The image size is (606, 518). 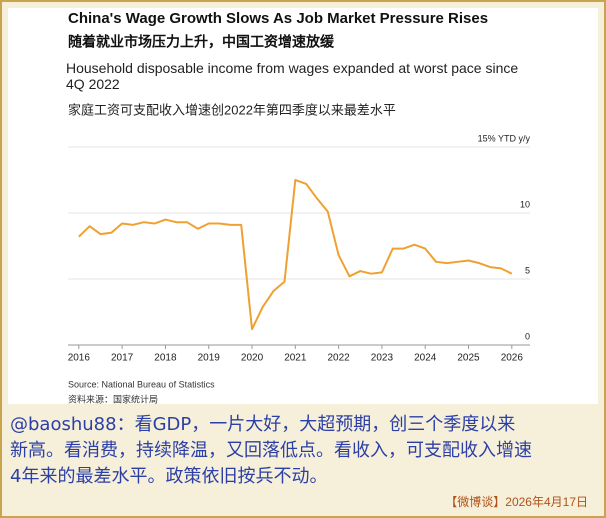 I want to click on y-tick-label: 5, so click(x=527, y=270).